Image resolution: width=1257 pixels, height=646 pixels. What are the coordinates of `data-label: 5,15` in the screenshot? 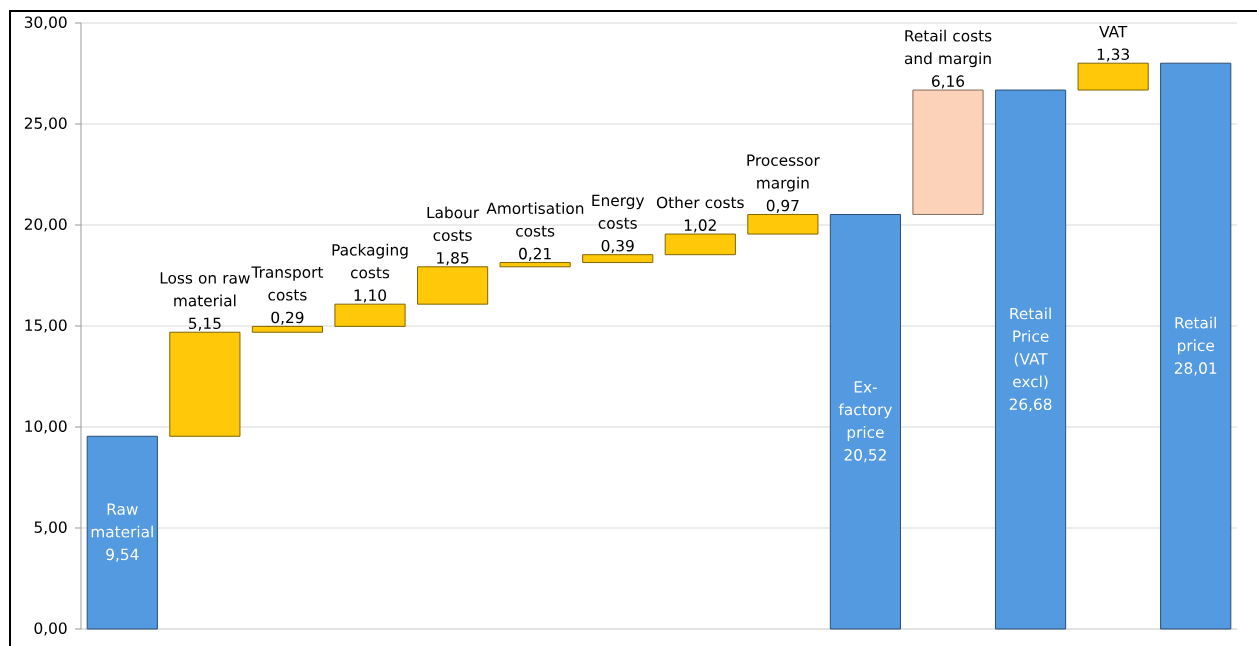 It's located at (204, 324).